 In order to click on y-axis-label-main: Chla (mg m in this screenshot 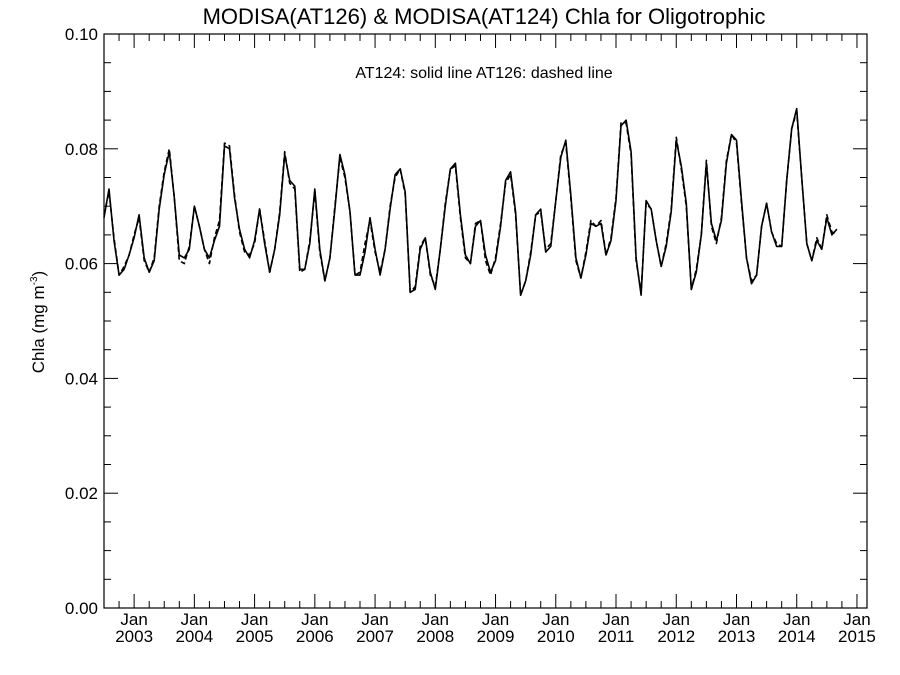, I will do `click(38, 329)`.